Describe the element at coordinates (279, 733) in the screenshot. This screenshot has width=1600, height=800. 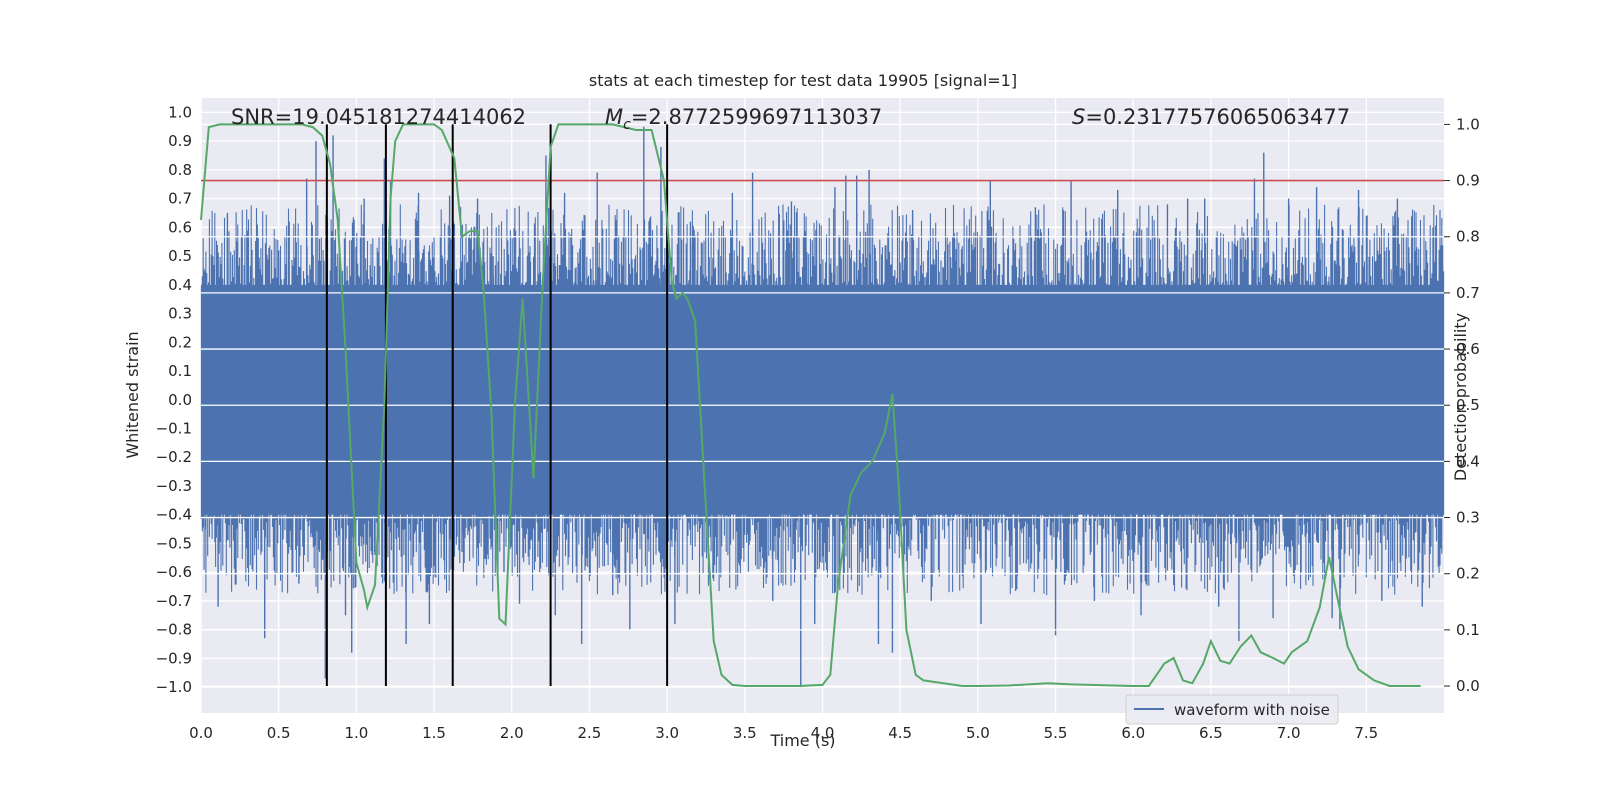
I see `x-tick-label: 0.5` at that location.